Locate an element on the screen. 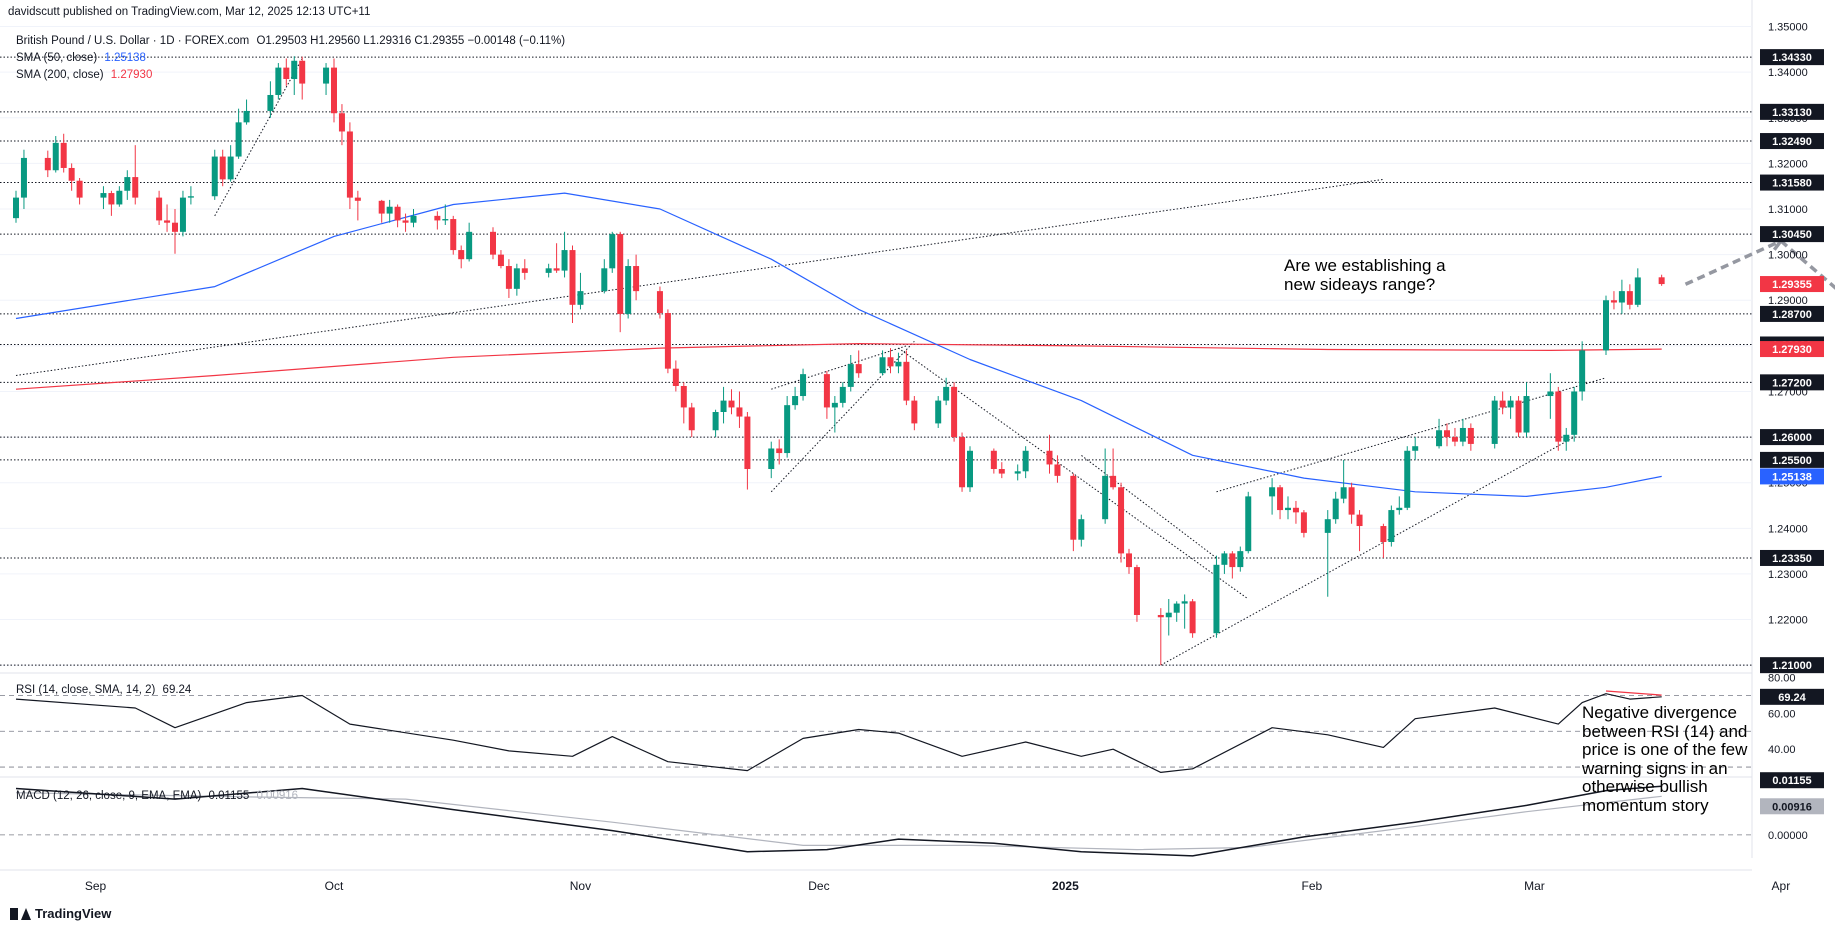  trendline is located at coordinates (1367, 551).